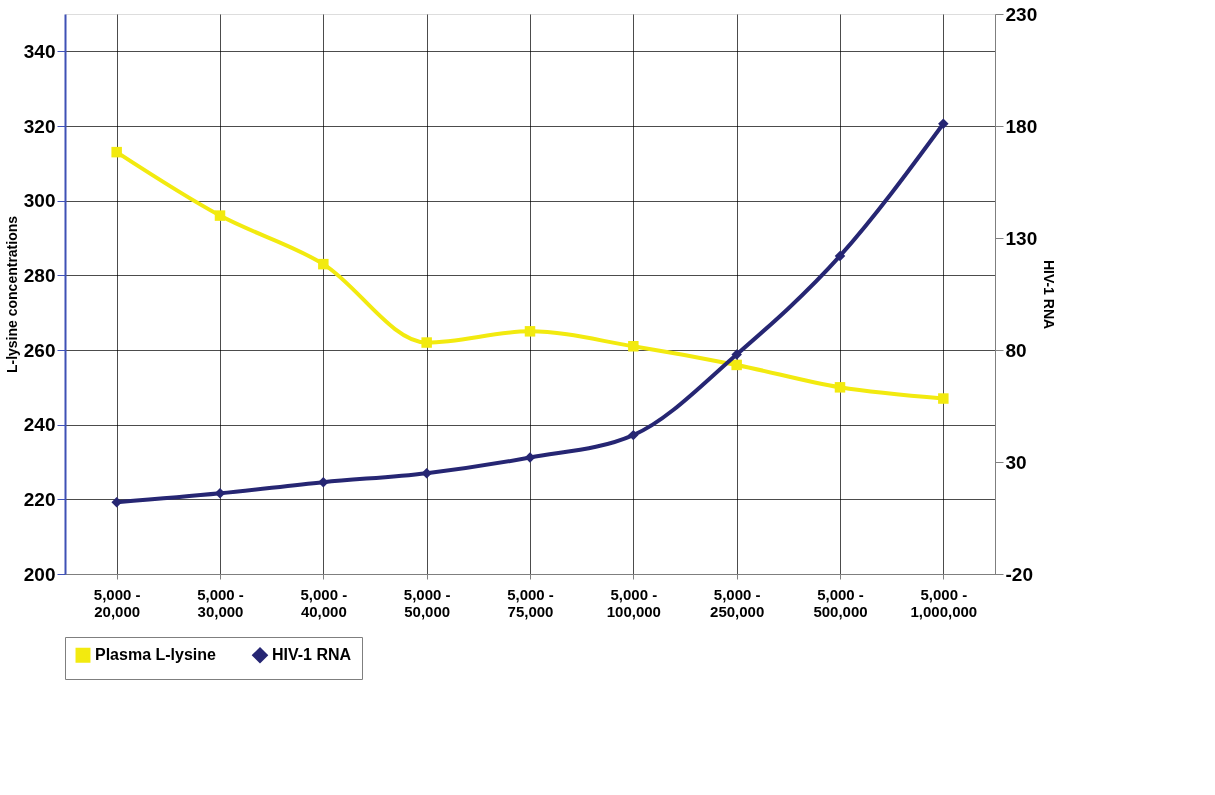 The width and height of the screenshot is (1215, 795). What do you see at coordinates (11, 294) in the screenshot?
I see `y-axis-title: L-lysine concentrations` at bounding box center [11, 294].